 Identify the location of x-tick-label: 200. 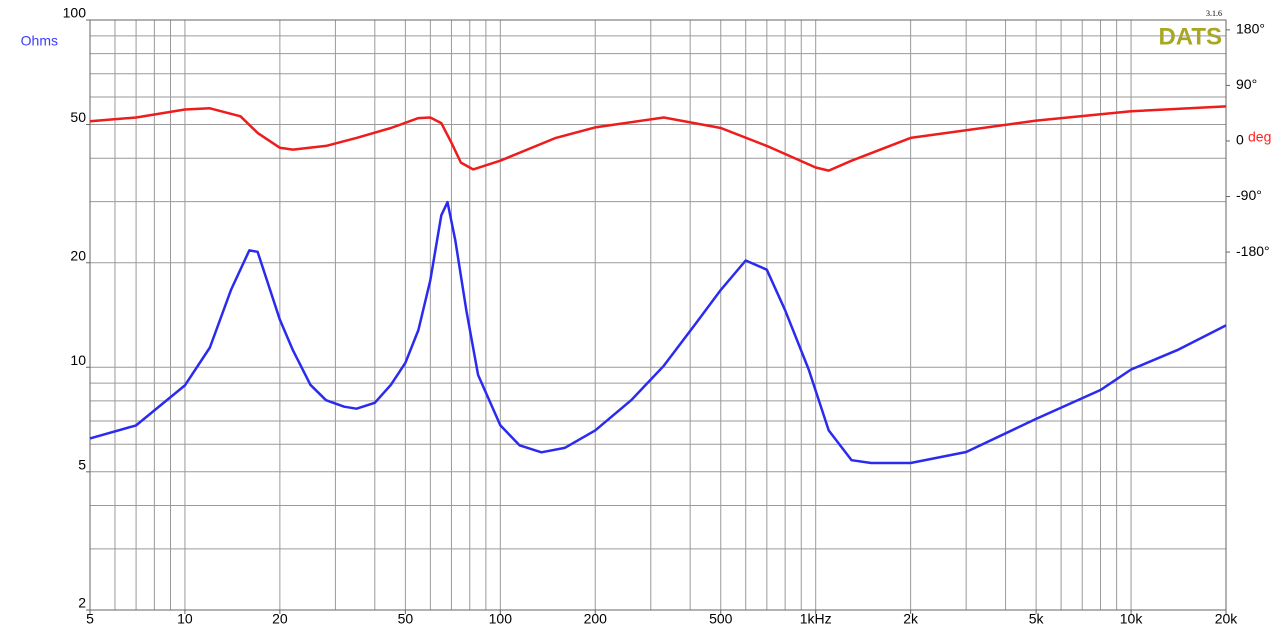
(596, 619).